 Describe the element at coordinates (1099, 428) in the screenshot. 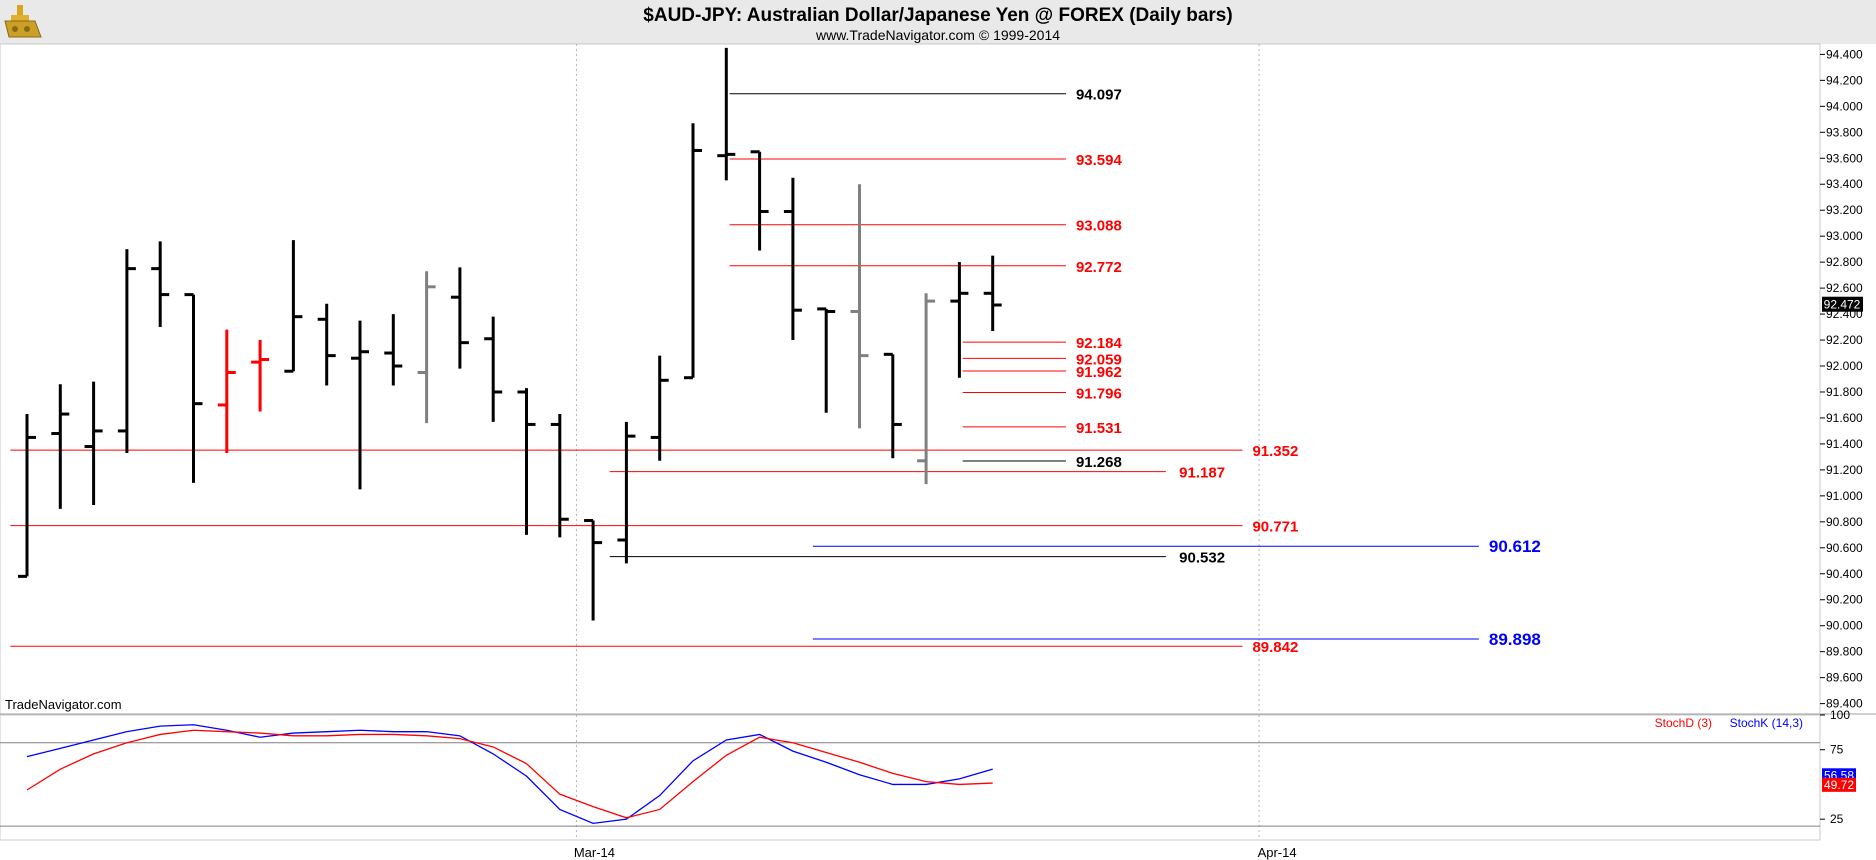

I see `level-label-8: 91.531` at that location.